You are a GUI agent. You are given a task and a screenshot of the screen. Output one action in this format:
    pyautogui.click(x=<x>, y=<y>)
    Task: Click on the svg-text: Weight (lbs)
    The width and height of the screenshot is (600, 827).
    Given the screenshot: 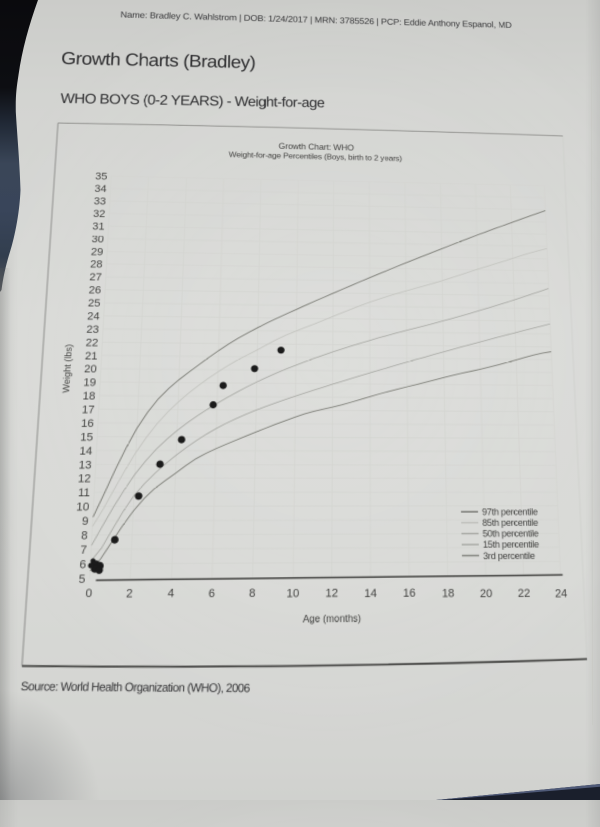 What is the action you would take?
    pyautogui.click(x=67, y=368)
    